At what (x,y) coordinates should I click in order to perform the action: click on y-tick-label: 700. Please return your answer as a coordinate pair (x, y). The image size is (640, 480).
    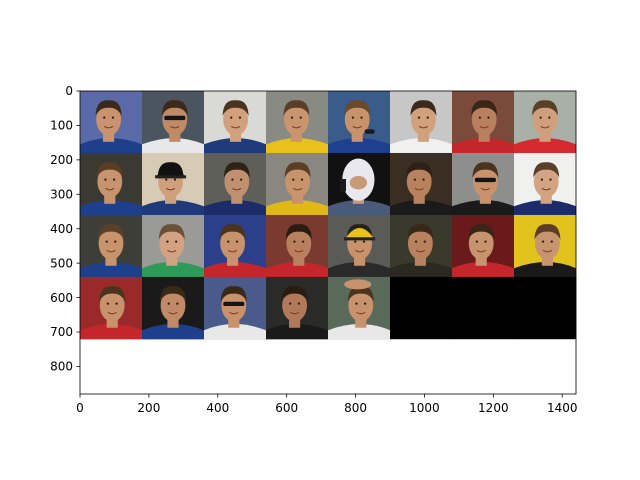
    Looking at the image, I should click on (61, 332).